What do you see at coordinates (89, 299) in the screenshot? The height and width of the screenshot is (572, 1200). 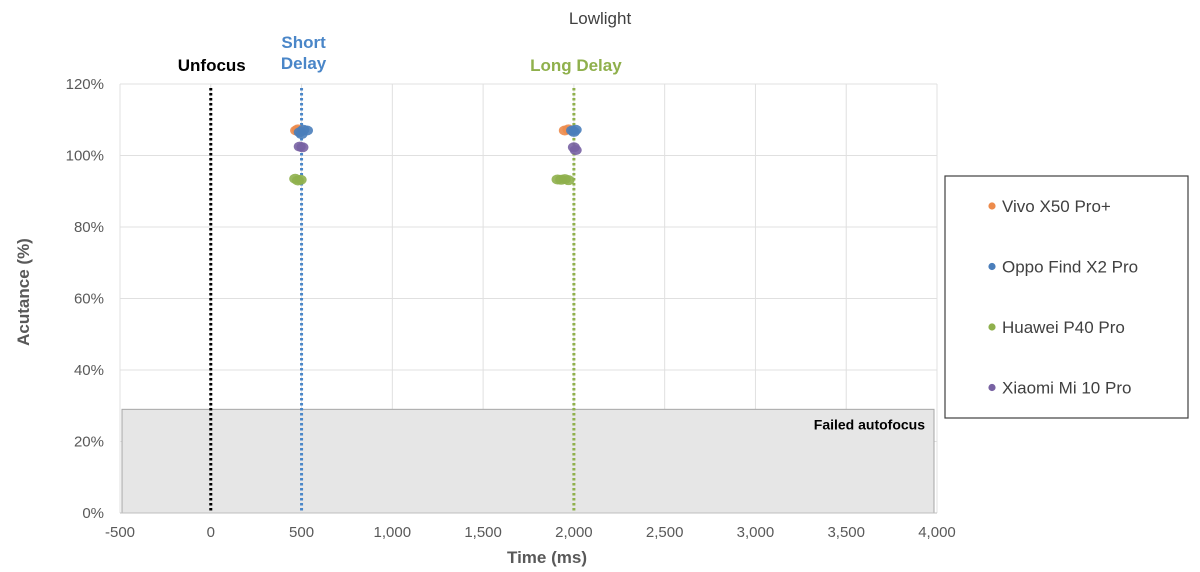 I see `y-tick-label: 60%` at bounding box center [89, 299].